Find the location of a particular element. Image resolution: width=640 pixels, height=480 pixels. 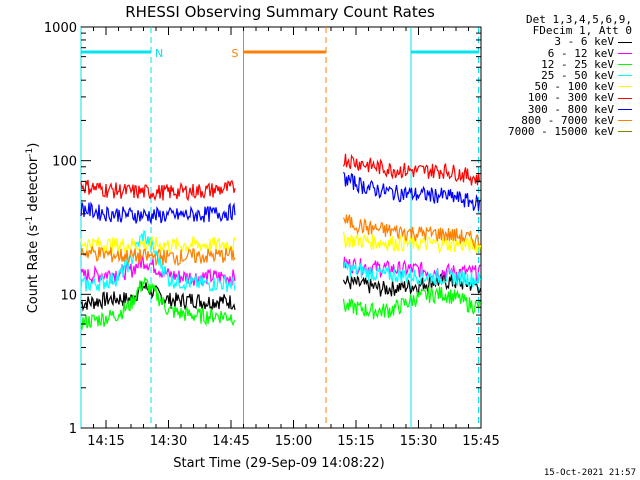

x-tick-label: 14:15 is located at coordinates (105, 441).